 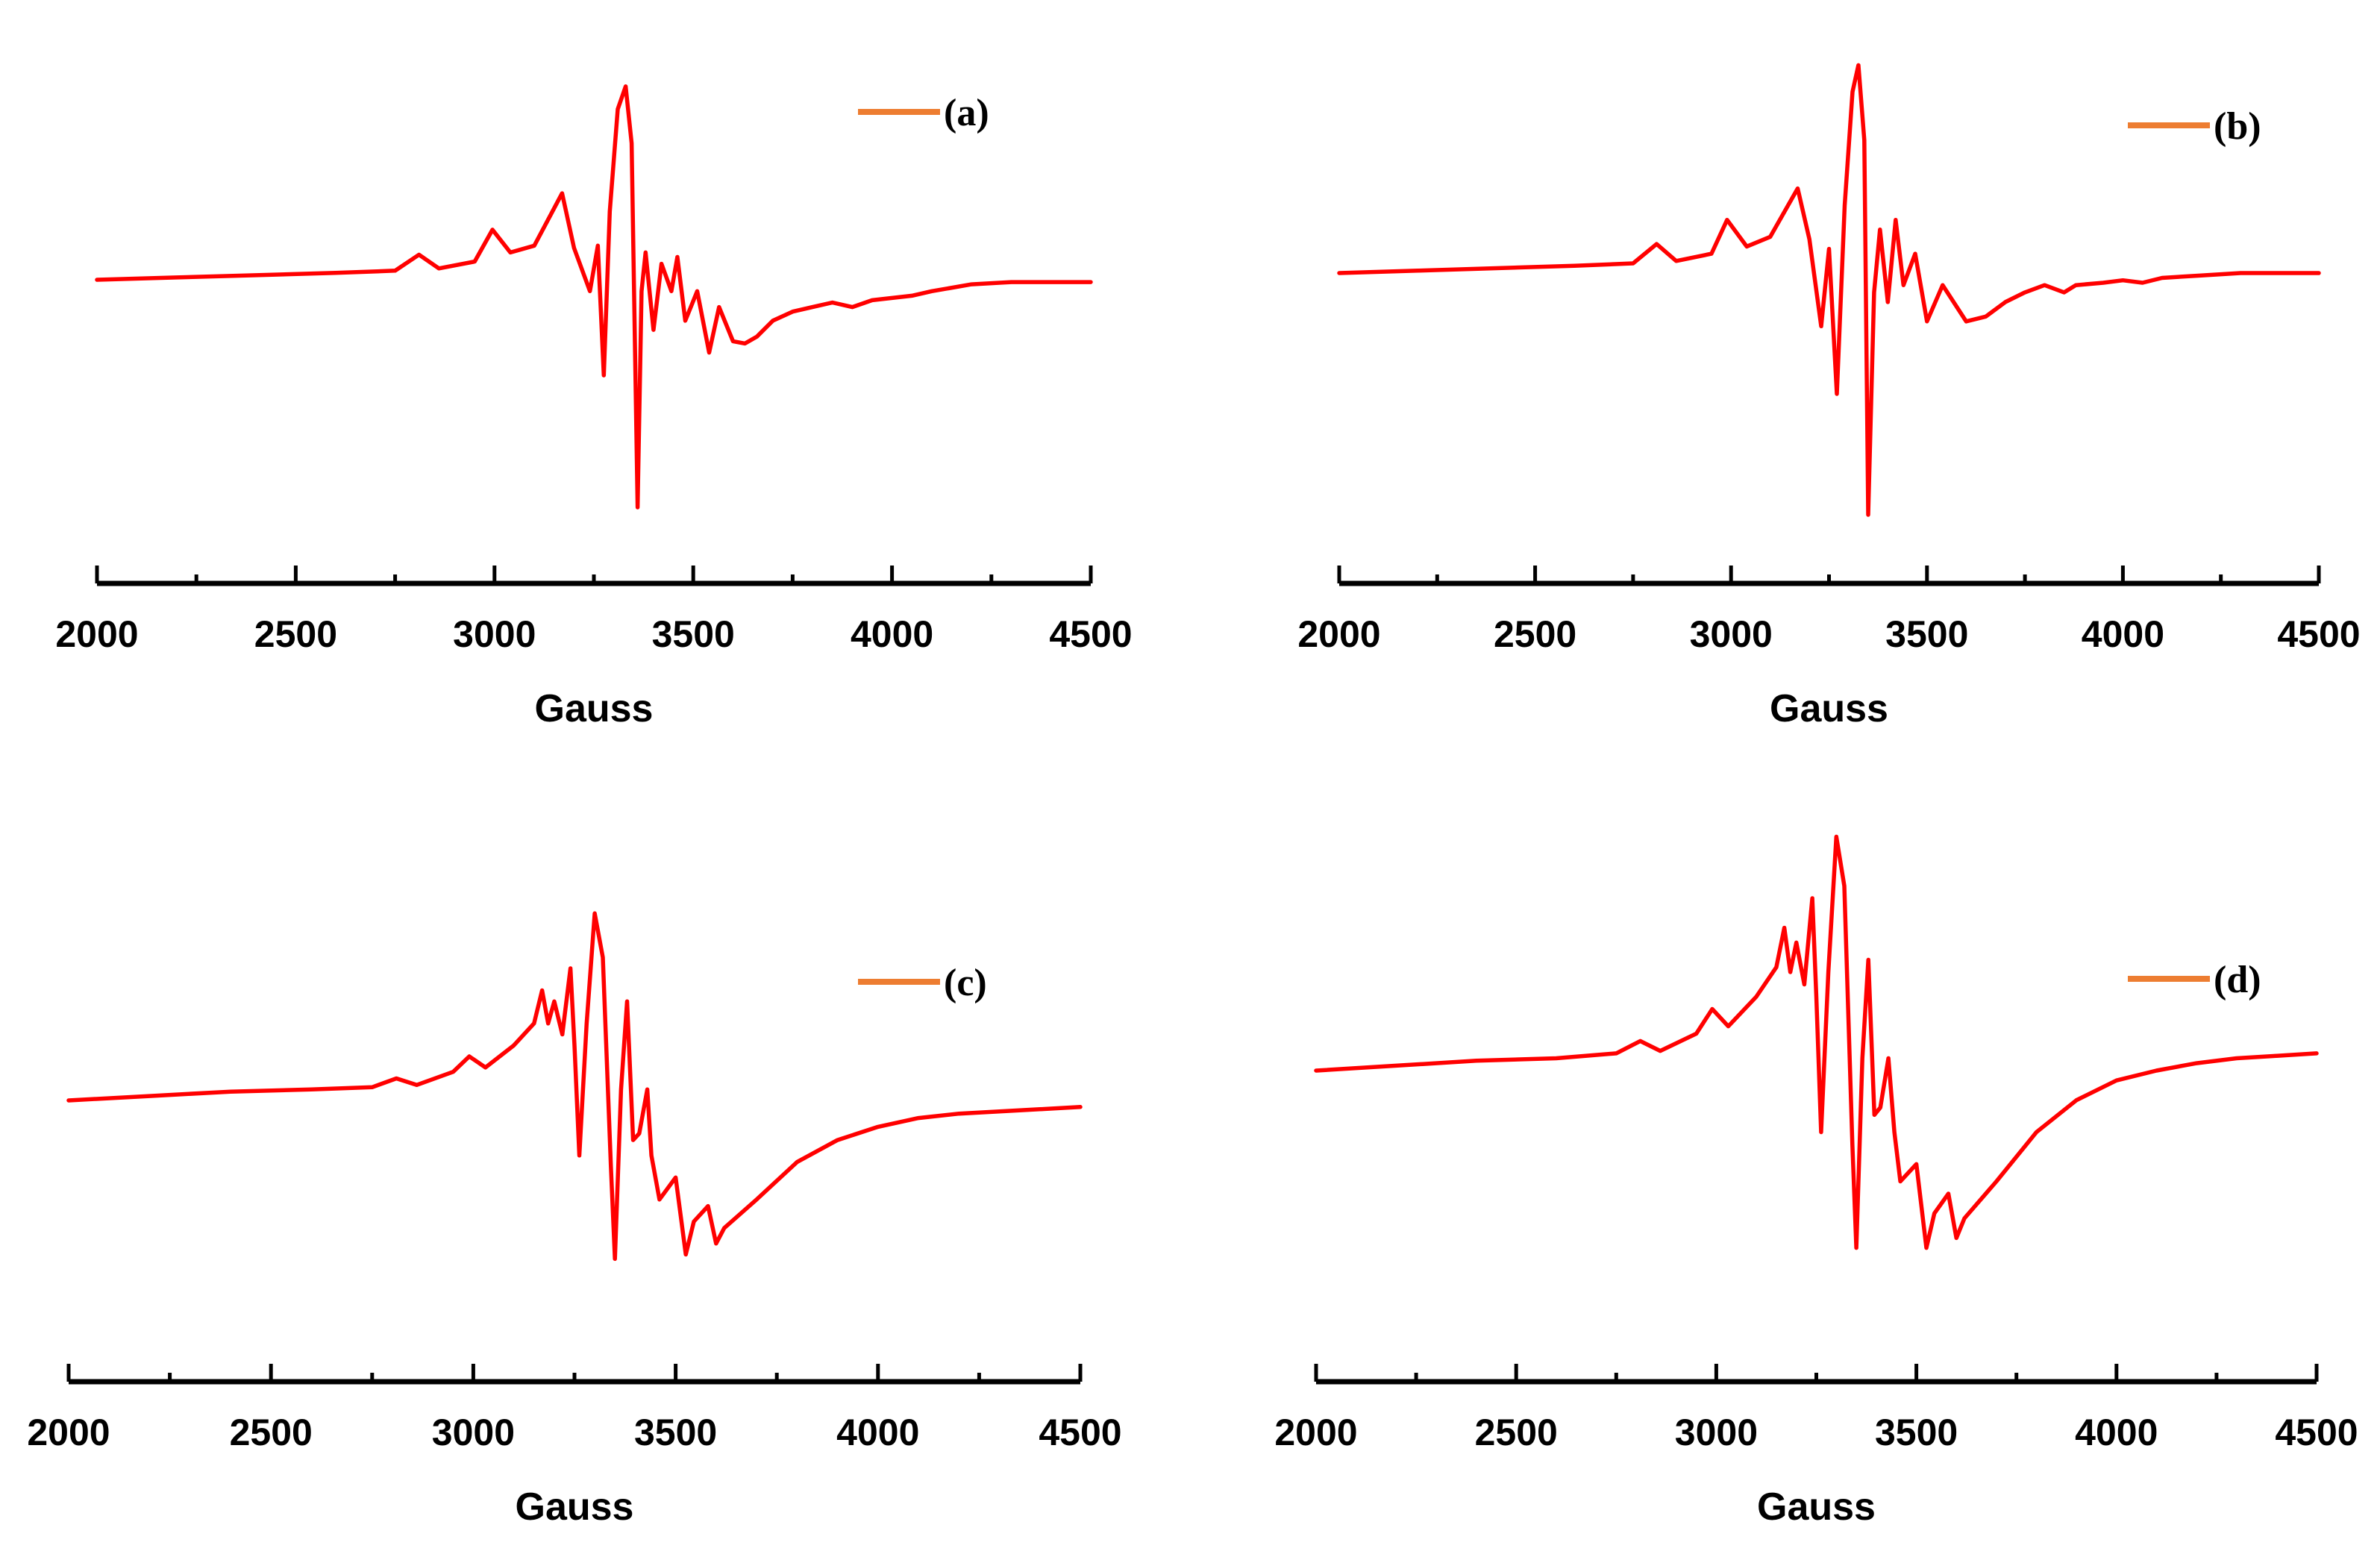 I want to click on legend-label: (c), so click(x=965, y=983).